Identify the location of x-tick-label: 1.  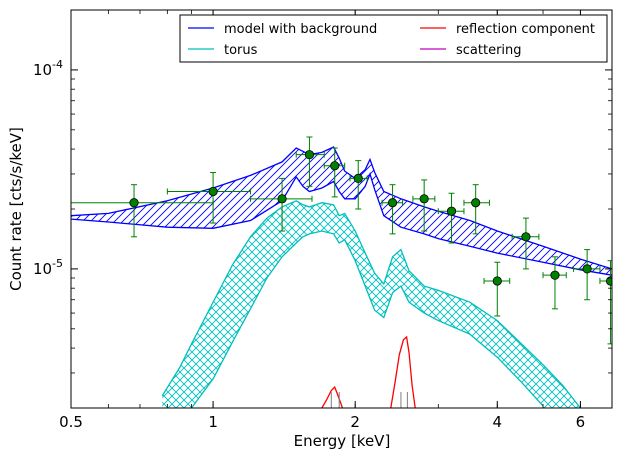
(213, 422).